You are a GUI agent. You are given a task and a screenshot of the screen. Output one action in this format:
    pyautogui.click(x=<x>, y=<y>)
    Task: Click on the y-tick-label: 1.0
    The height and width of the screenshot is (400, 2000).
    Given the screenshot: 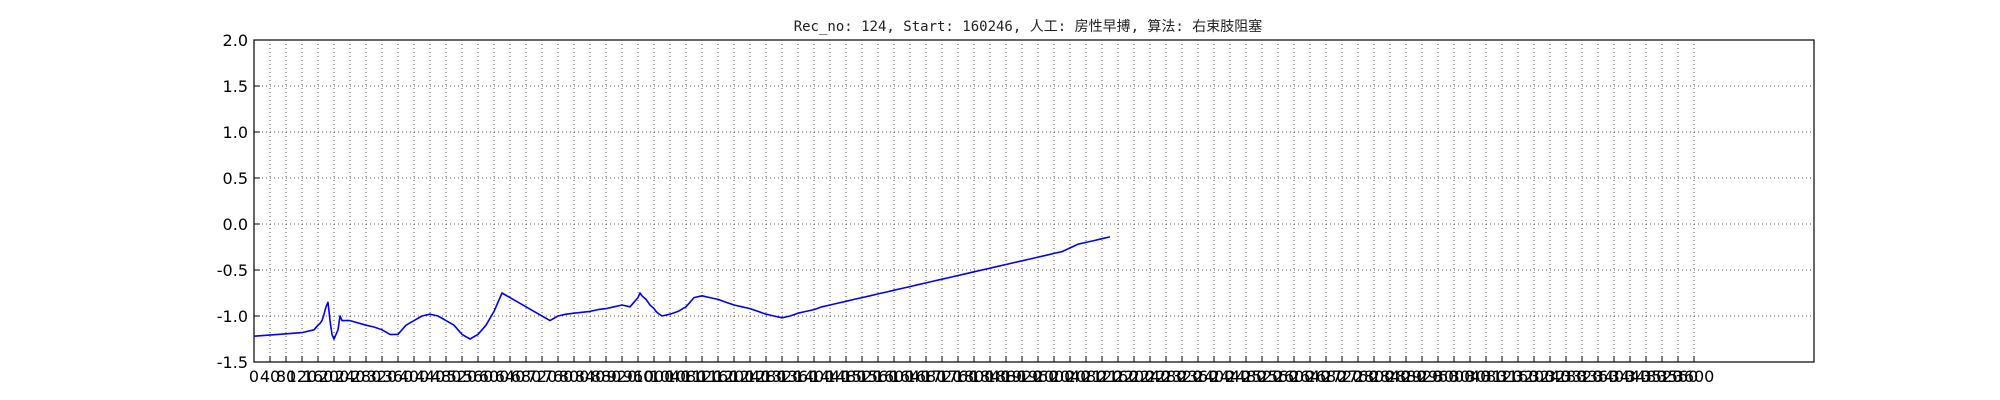 What is the action you would take?
    pyautogui.click(x=235, y=132)
    